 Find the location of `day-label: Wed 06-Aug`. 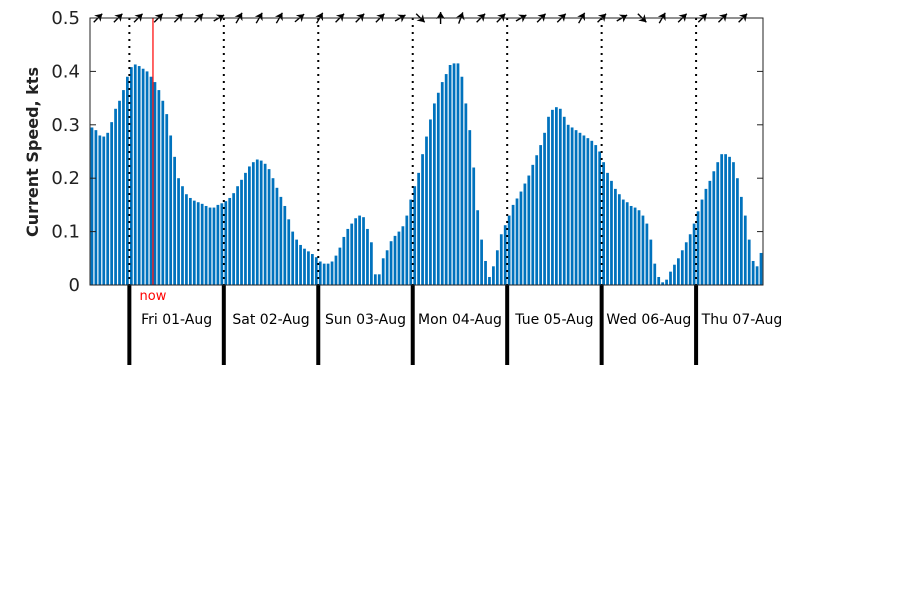

day-label: Wed 06-Aug is located at coordinates (648, 320).